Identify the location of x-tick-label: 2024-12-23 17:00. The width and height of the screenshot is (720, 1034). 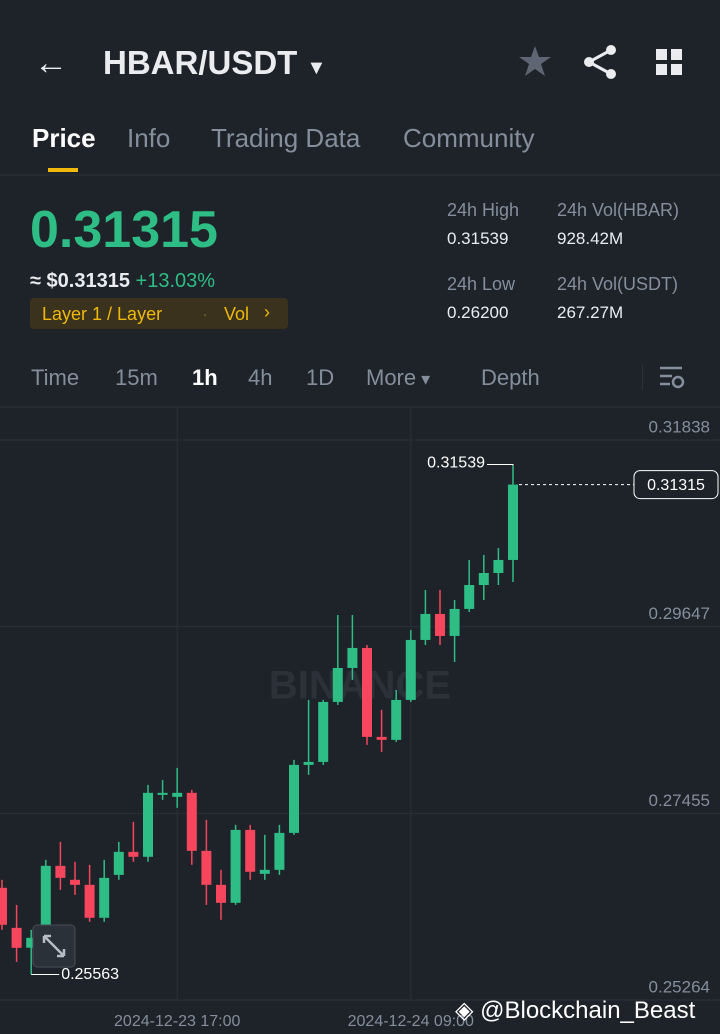
(177, 1021).